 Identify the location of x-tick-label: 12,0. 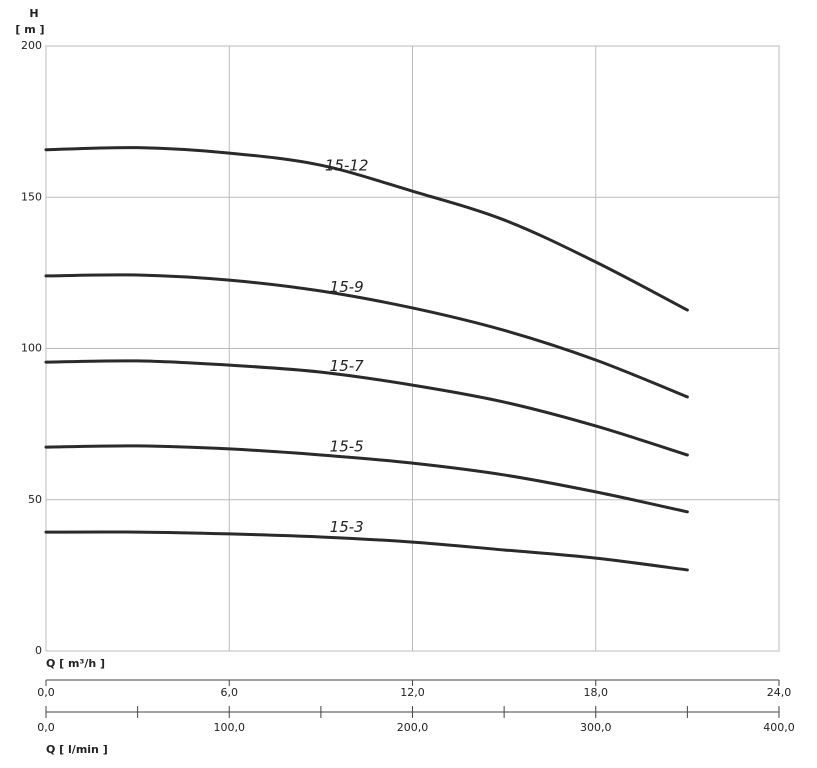
(412, 692).